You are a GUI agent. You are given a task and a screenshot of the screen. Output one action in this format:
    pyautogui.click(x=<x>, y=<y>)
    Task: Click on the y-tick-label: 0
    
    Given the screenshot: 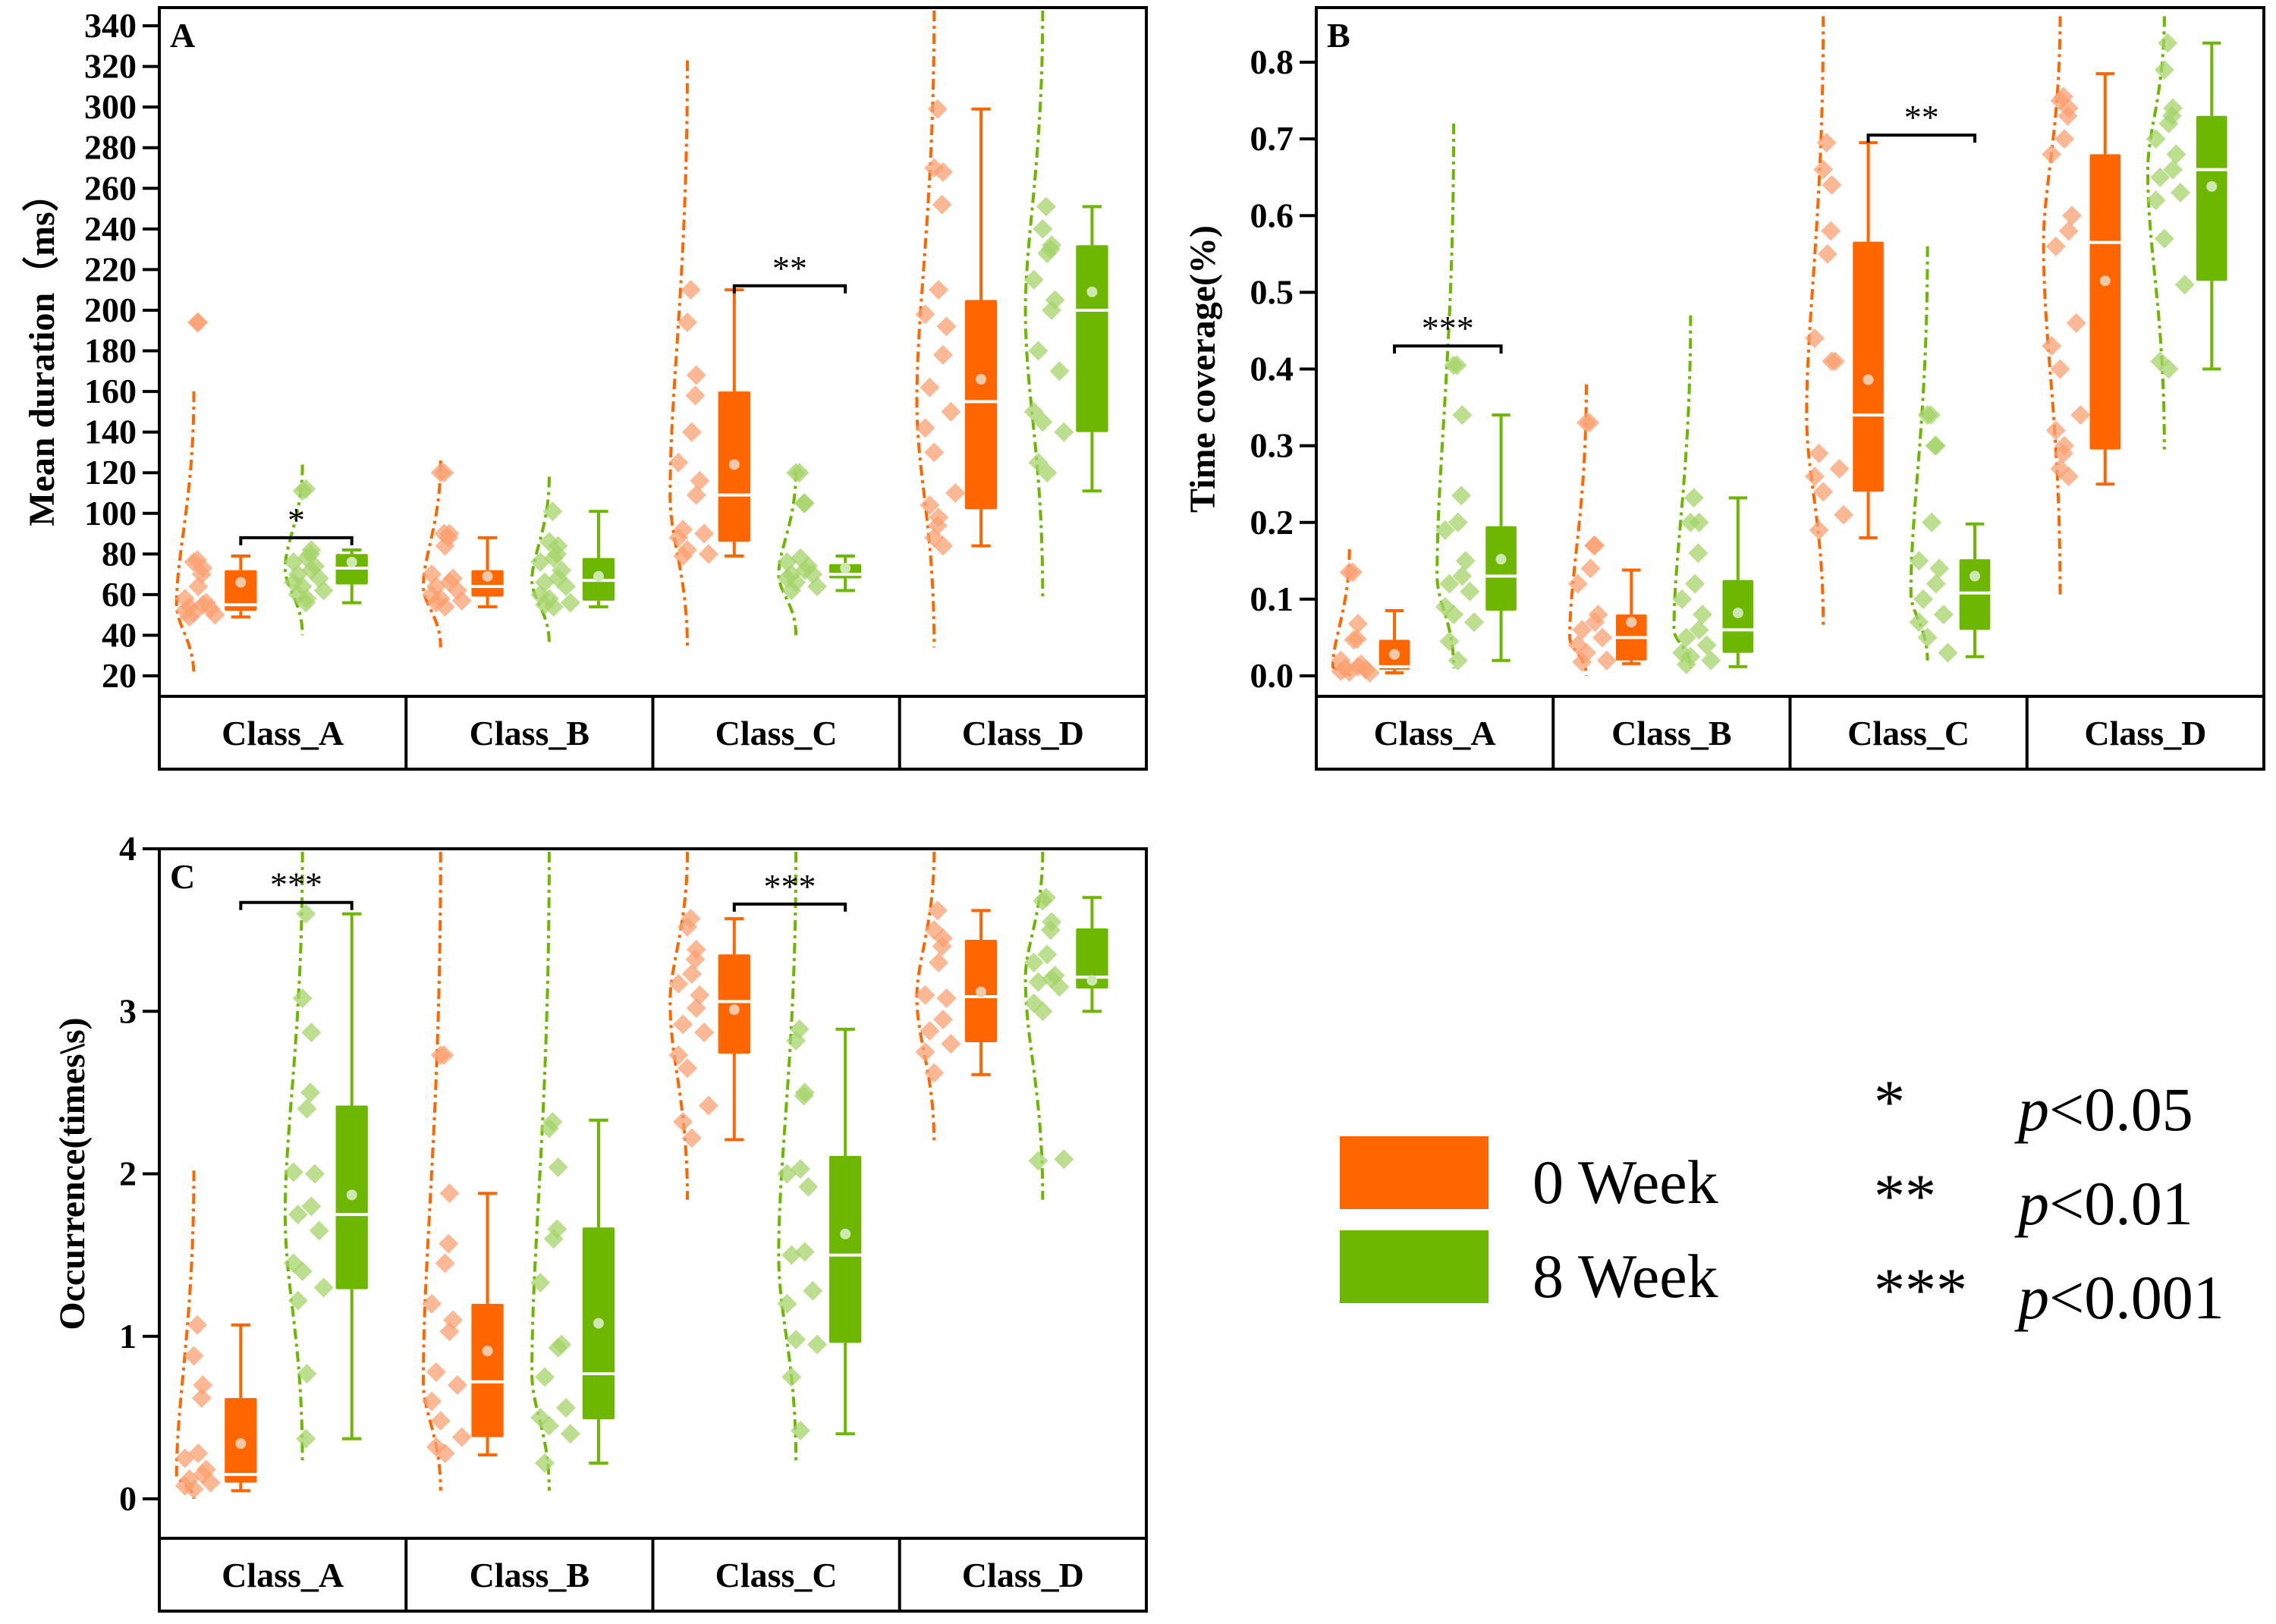 What is the action you would take?
    pyautogui.click(x=128, y=1498)
    